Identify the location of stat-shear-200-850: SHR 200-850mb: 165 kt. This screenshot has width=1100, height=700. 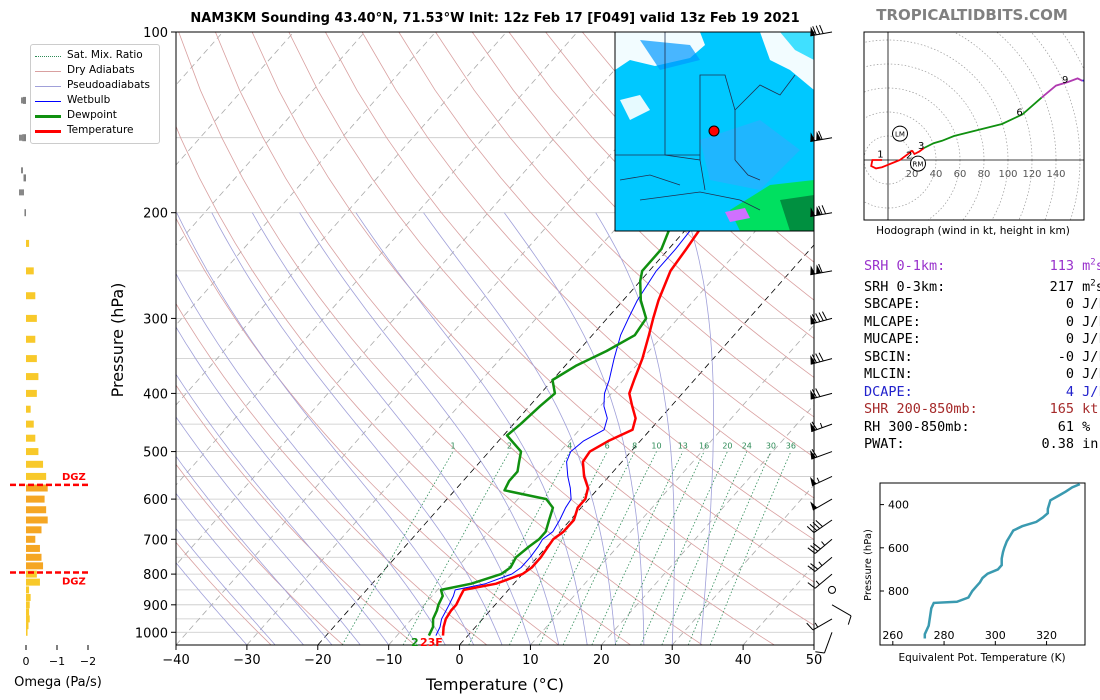
(981, 410).